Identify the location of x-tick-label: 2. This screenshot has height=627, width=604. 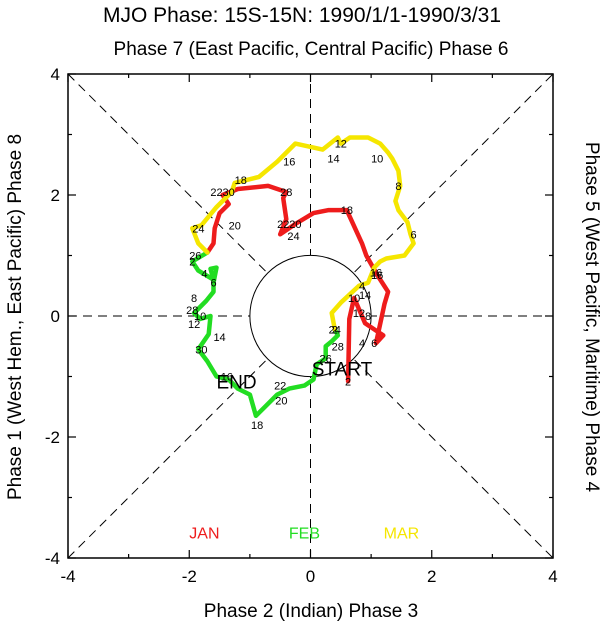
(431, 576).